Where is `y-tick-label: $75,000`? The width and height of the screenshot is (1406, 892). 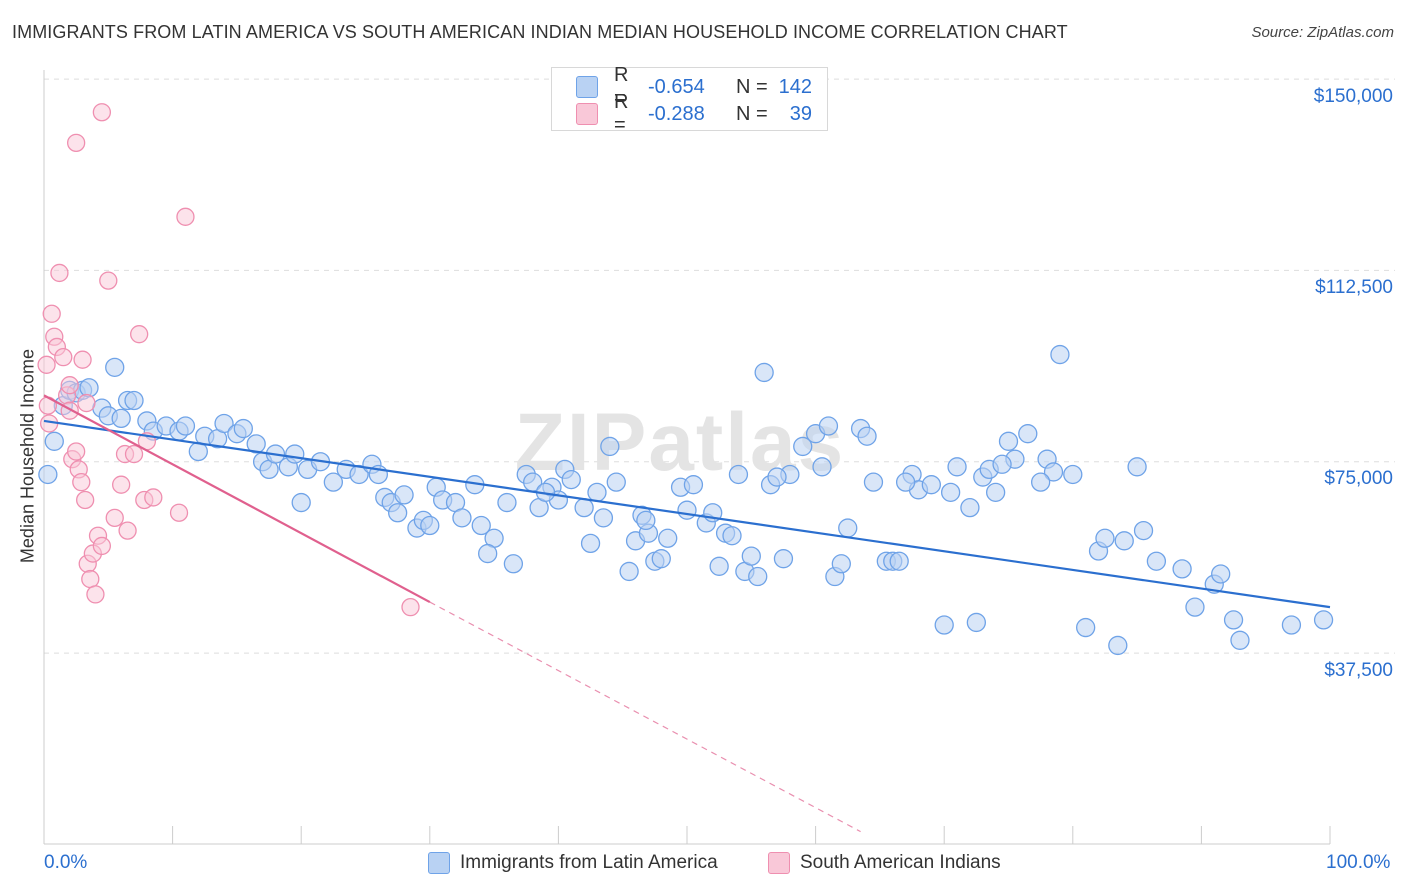
y-tick-label: $75,000 is located at coordinates (1358, 478).